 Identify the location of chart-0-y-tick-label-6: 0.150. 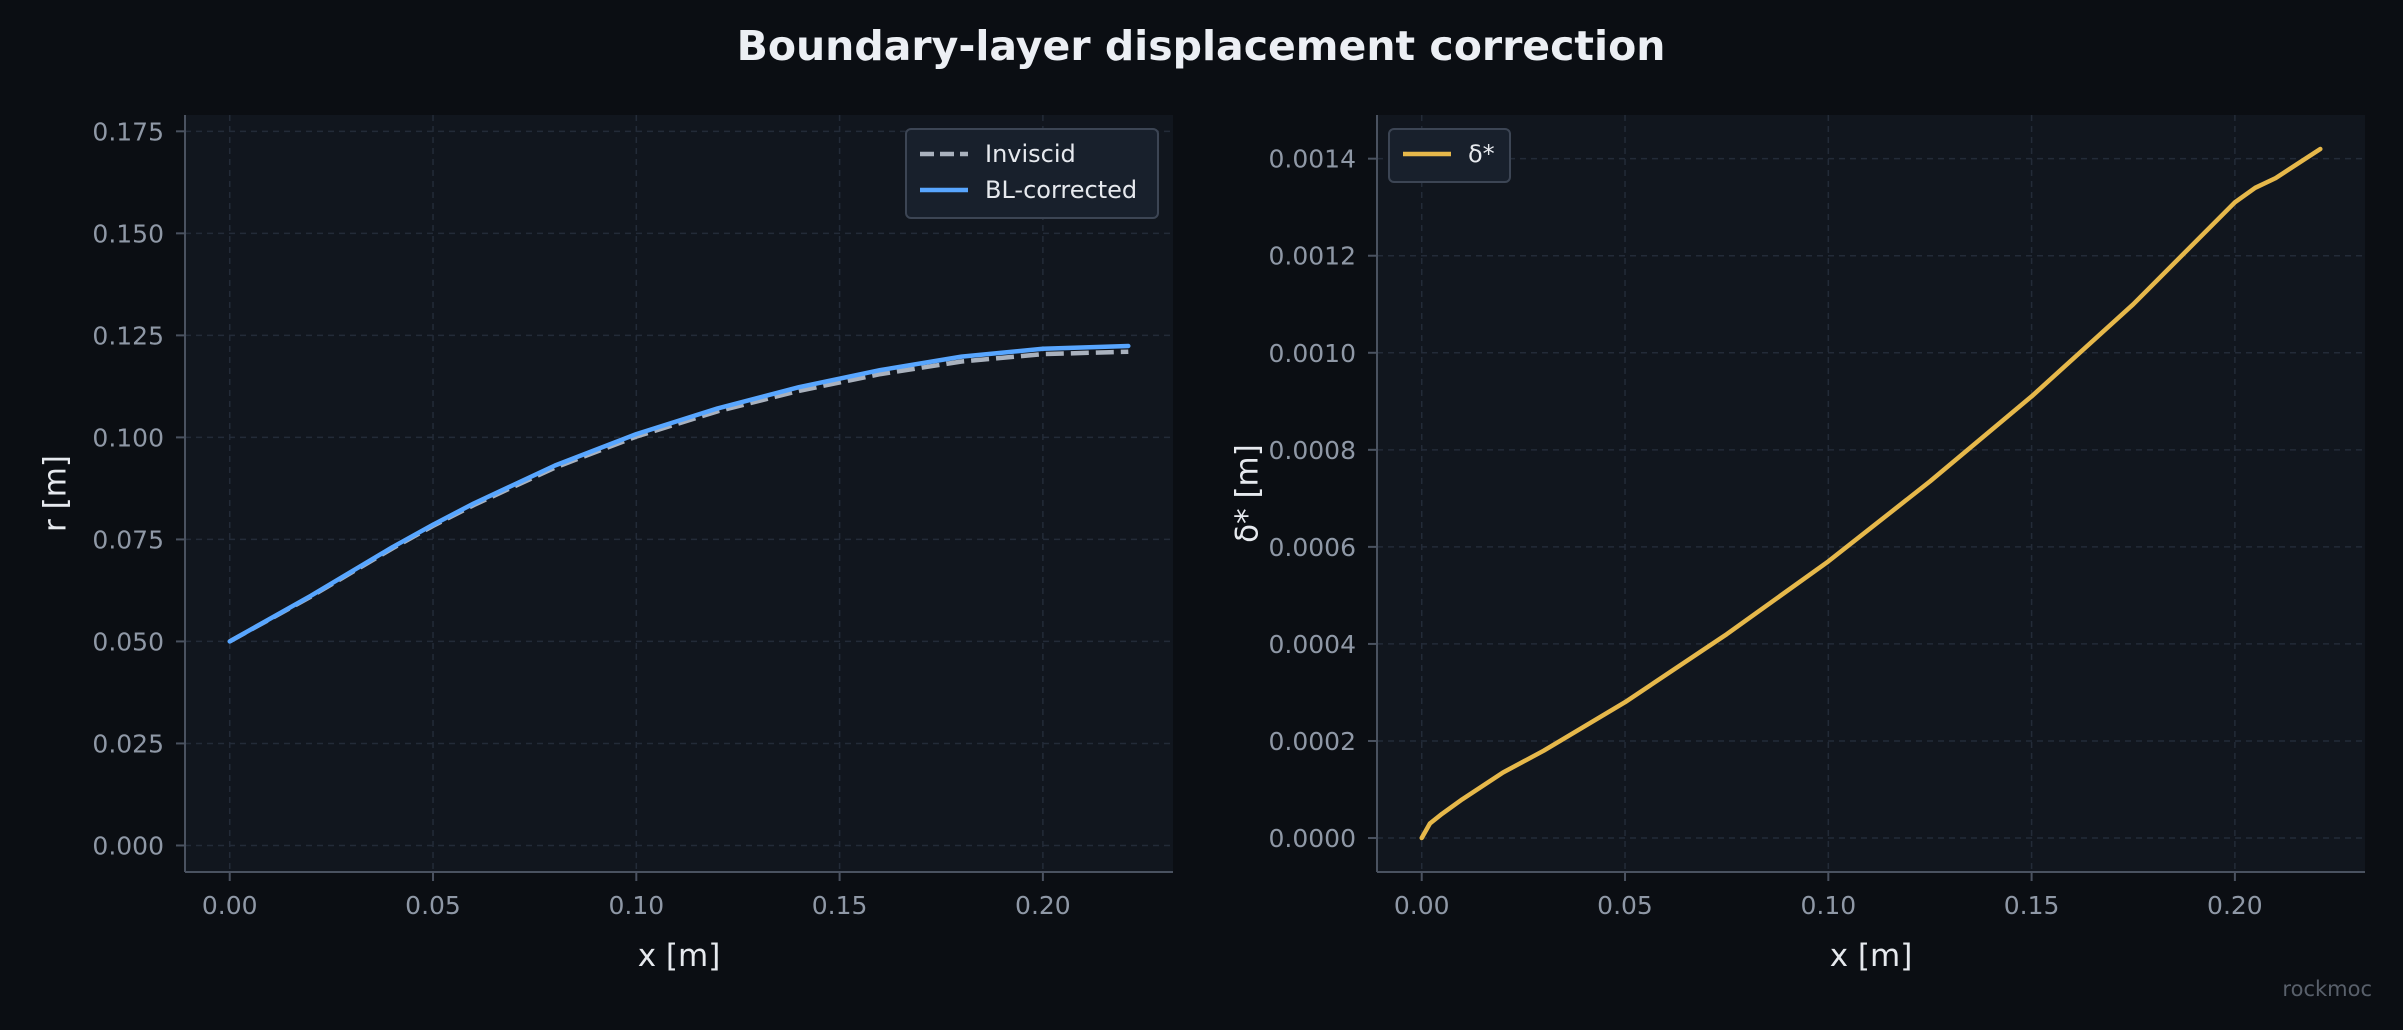
(128, 233).